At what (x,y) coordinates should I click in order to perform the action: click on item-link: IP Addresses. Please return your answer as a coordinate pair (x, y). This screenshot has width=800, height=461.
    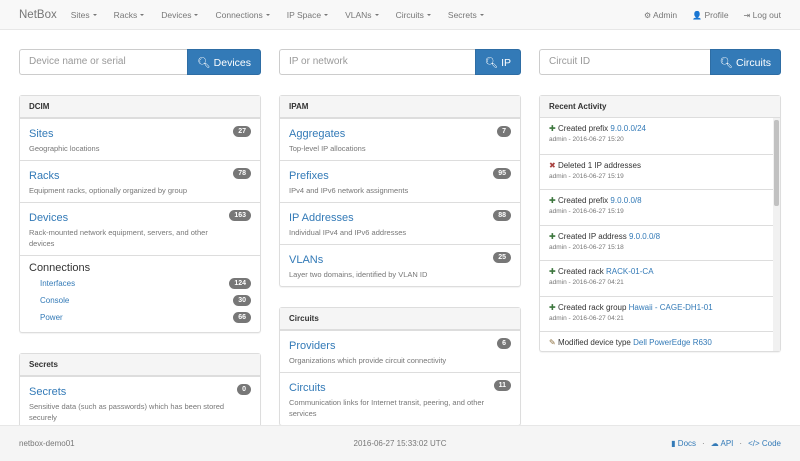
    Looking at the image, I should click on (321, 218).